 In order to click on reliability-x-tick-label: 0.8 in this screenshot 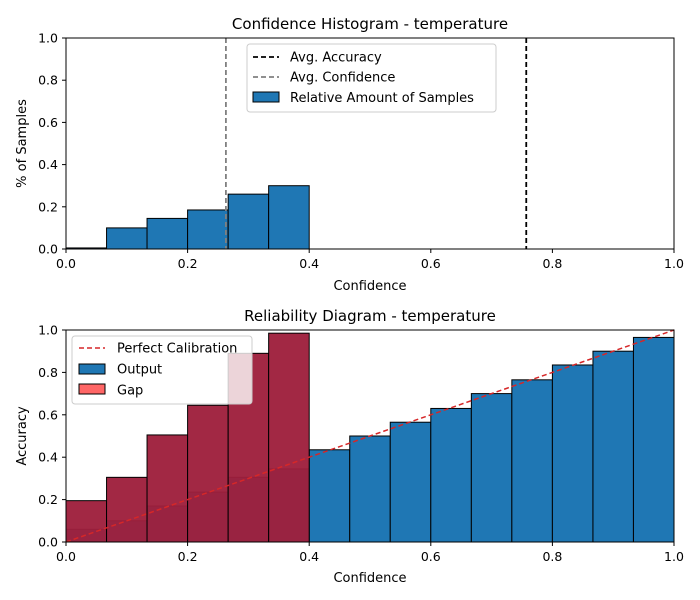, I will do `click(552, 556)`.